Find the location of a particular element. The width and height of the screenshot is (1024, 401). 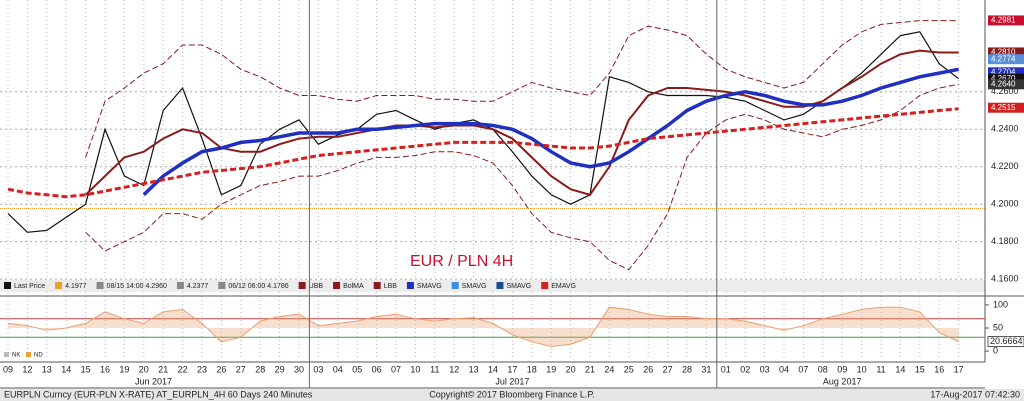

y-tick-label: 4.2200 is located at coordinates (1005, 166).